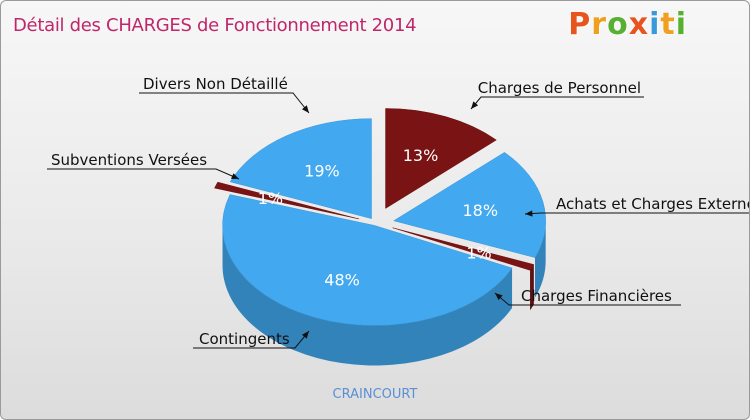 Image resolution: width=750 pixels, height=420 pixels. I want to click on slice-category-label: Charges Financières, so click(596, 296).